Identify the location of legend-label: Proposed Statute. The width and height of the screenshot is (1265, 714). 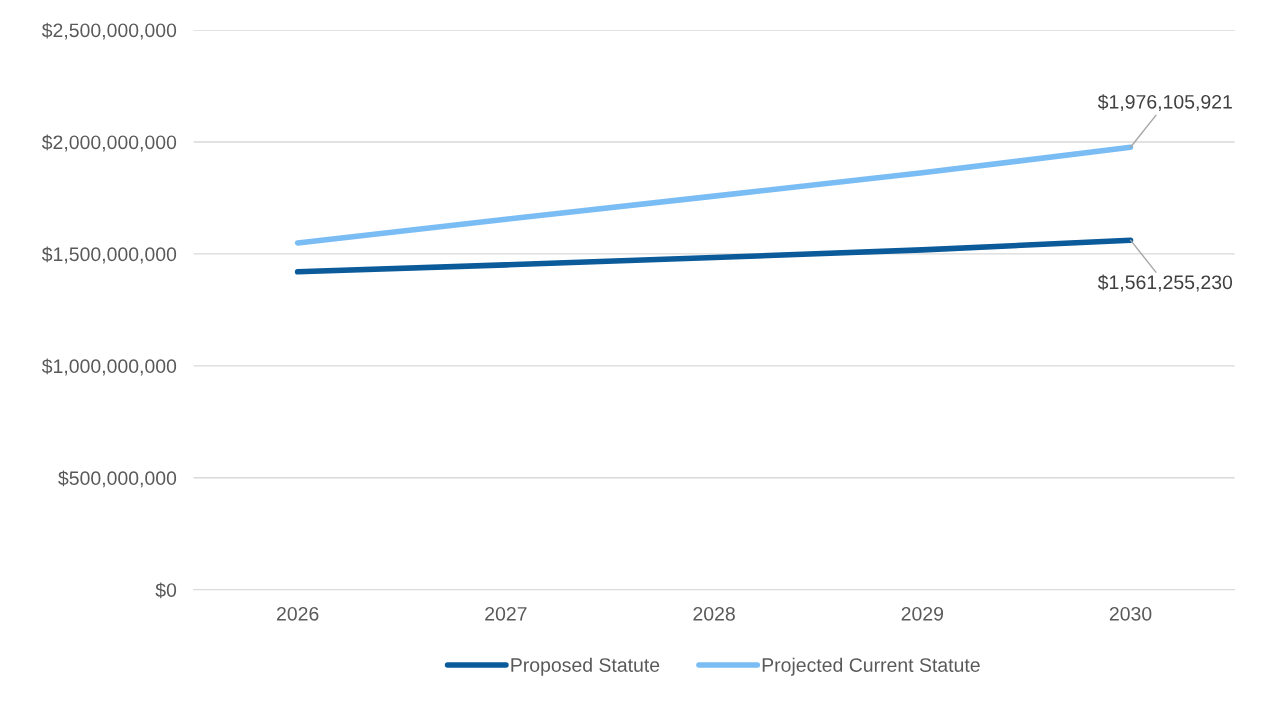
(585, 666).